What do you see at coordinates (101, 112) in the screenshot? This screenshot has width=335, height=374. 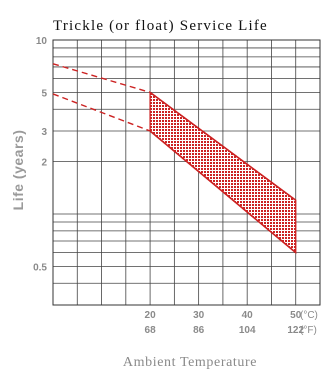 I see `series-2-extrapolated-line` at bounding box center [101, 112].